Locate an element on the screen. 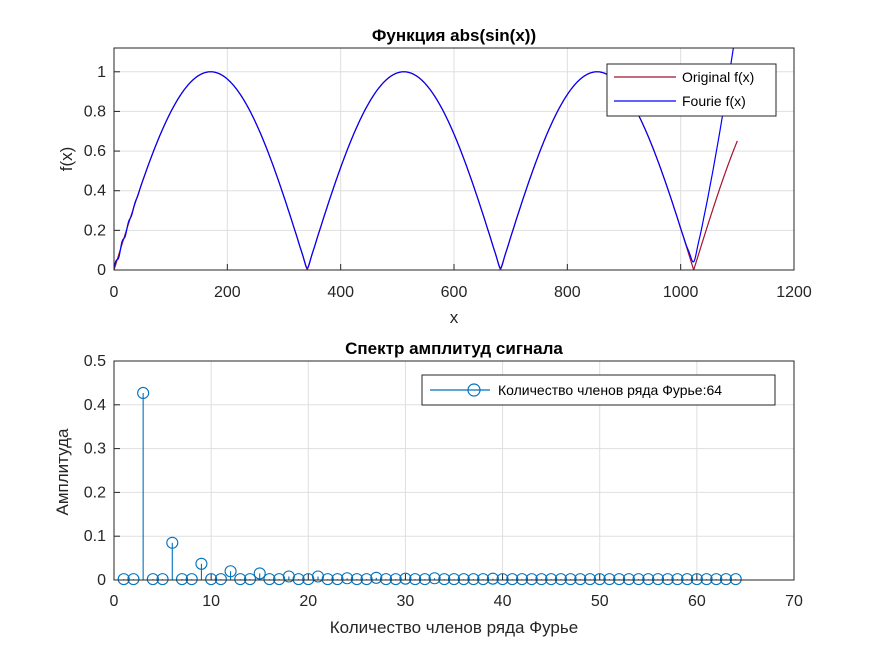 This screenshot has height=656, width=875. legend-entry-fourier: Fourie f(x) is located at coordinates (714, 101).